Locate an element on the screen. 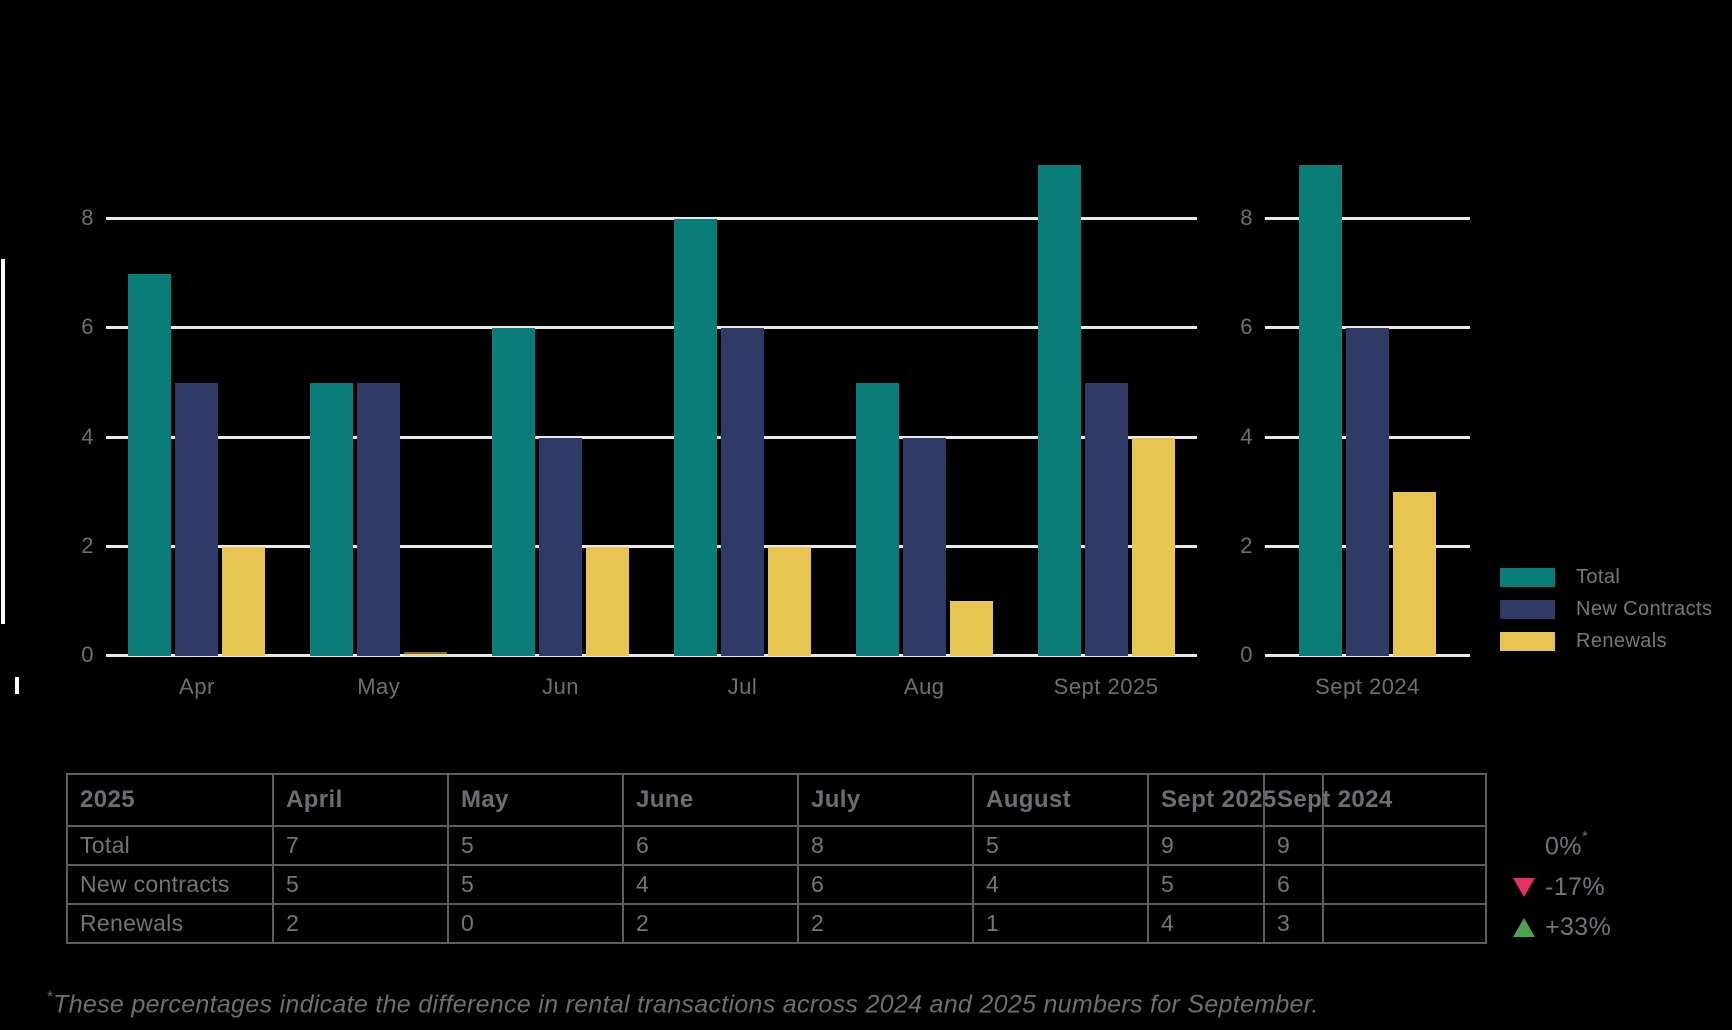 This screenshot has width=1732, height=1030. legend-label-new-contracts: New Contracts is located at coordinates (1644, 609).